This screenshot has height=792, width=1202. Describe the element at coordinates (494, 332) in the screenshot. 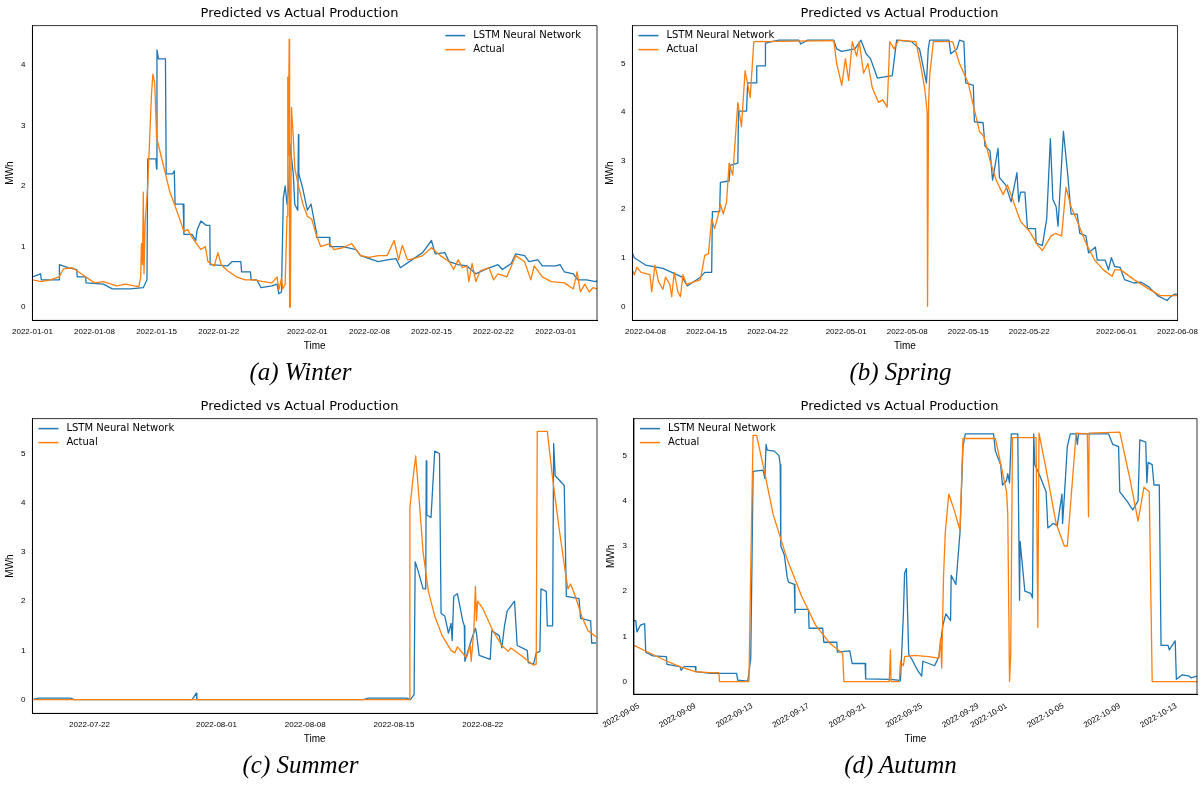

I see `x-tick-label: 2022-02-22` at that location.